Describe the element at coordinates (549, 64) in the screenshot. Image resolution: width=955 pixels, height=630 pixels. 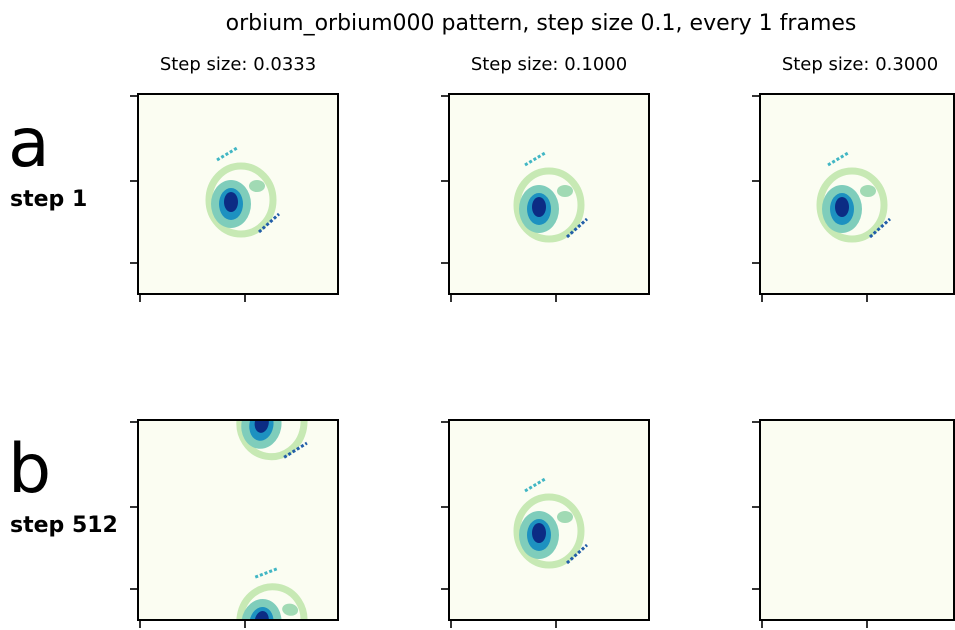
I see `column-title: Step size: 0.1000` at that location.